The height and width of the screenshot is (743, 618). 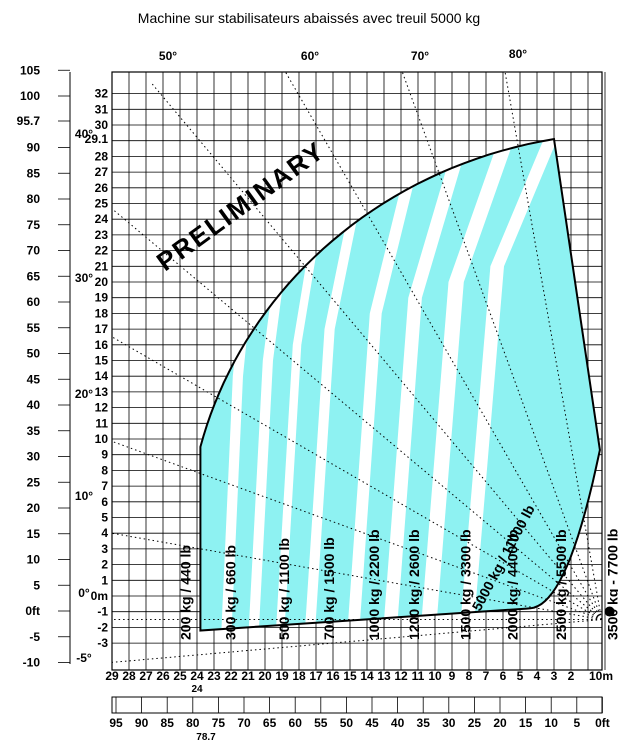 What do you see at coordinates (97, 139) in the screenshot?
I see `meter-tick-label: 29.1` at bounding box center [97, 139].